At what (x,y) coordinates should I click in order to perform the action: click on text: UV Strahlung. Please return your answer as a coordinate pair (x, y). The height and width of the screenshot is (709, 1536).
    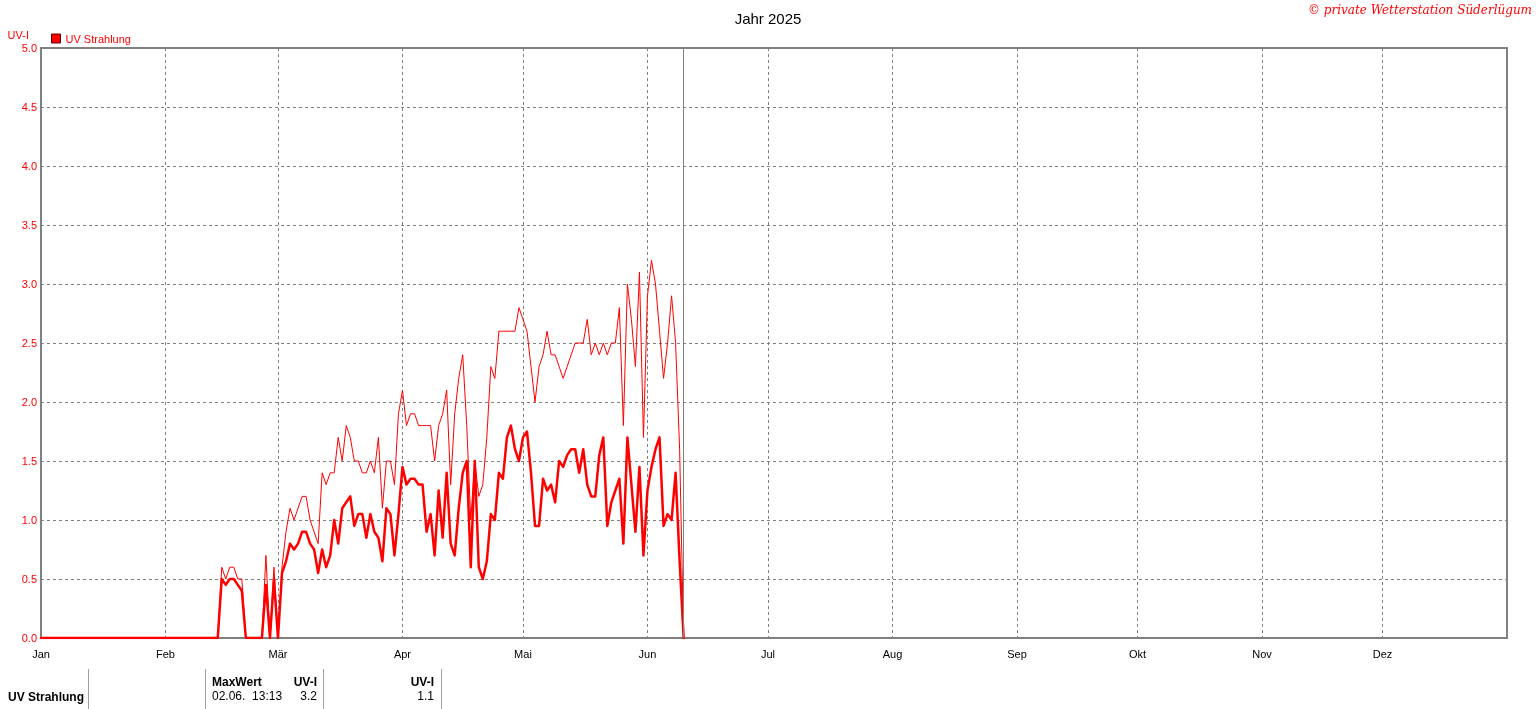
    Looking at the image, I should click on (46, 697).